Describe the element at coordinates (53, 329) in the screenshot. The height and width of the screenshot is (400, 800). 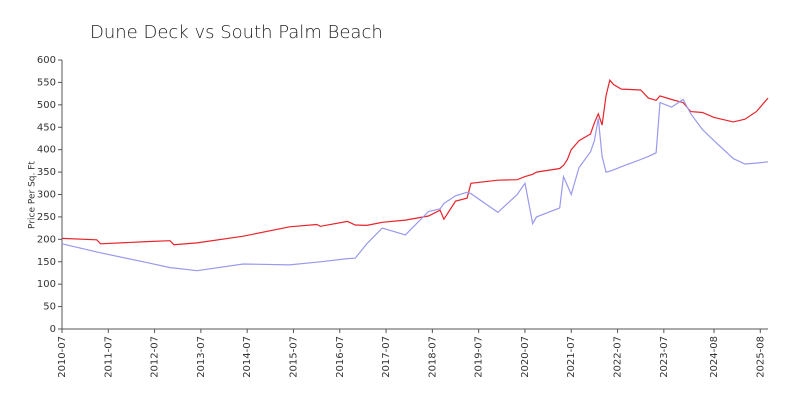
I see `y-tick-label: 0` at that location.